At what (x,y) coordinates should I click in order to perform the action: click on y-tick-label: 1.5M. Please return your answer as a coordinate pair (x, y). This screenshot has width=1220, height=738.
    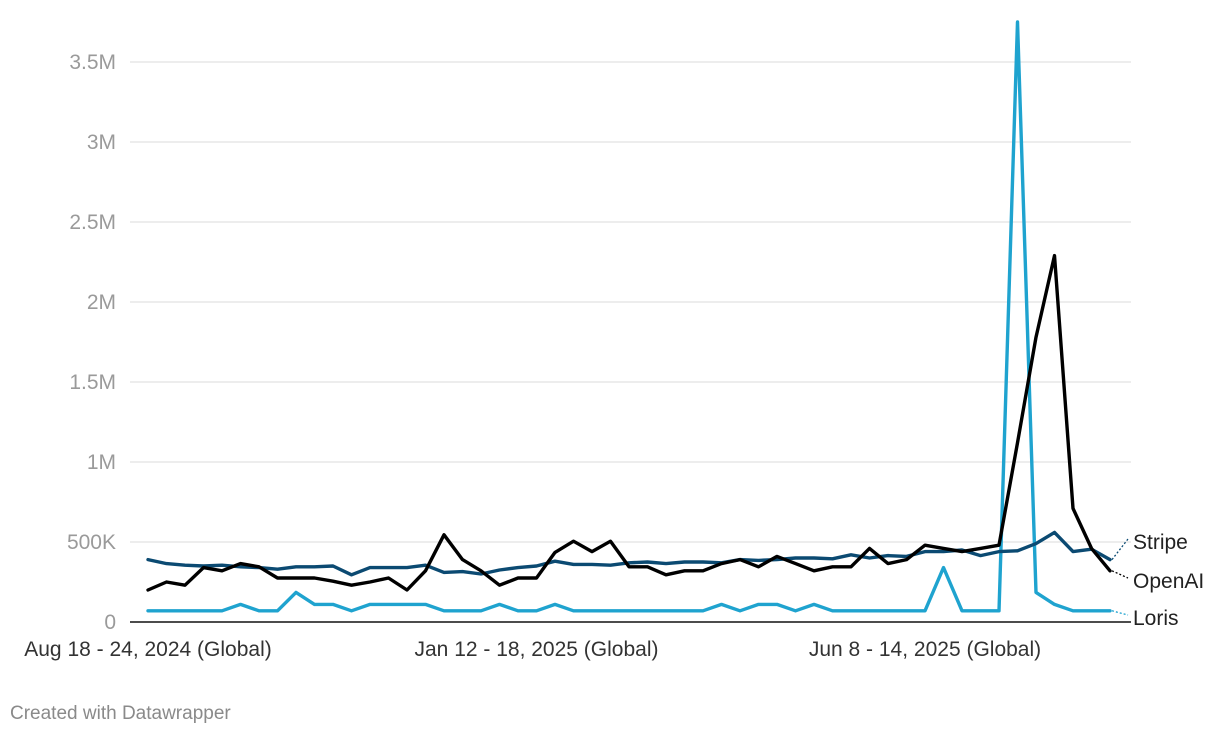
    Looking at the image, I should click on (92, 382).